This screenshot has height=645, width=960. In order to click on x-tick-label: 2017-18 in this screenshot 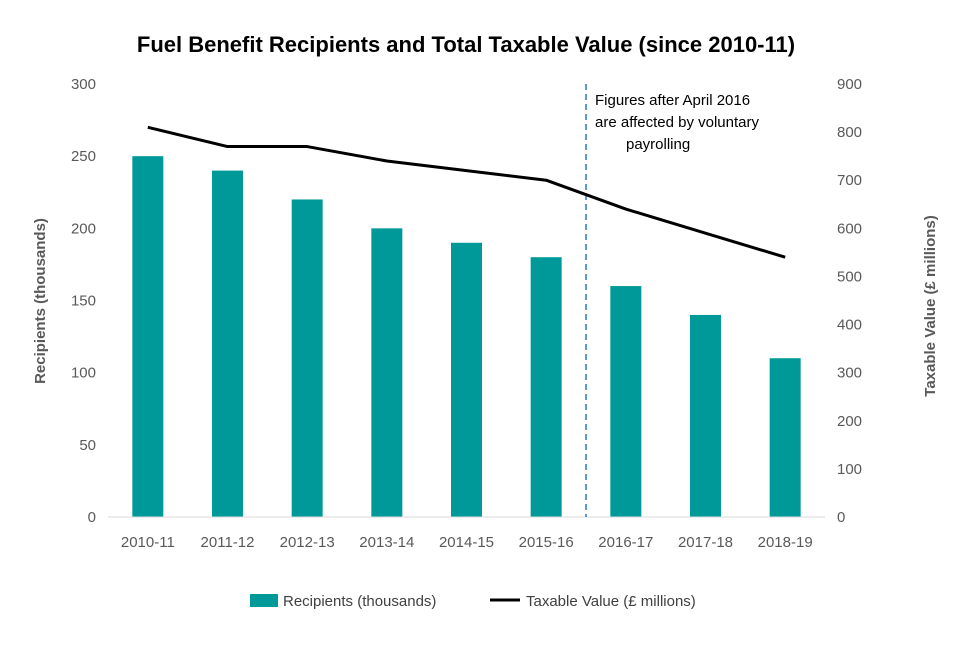, I will do `click(705, 542)`.